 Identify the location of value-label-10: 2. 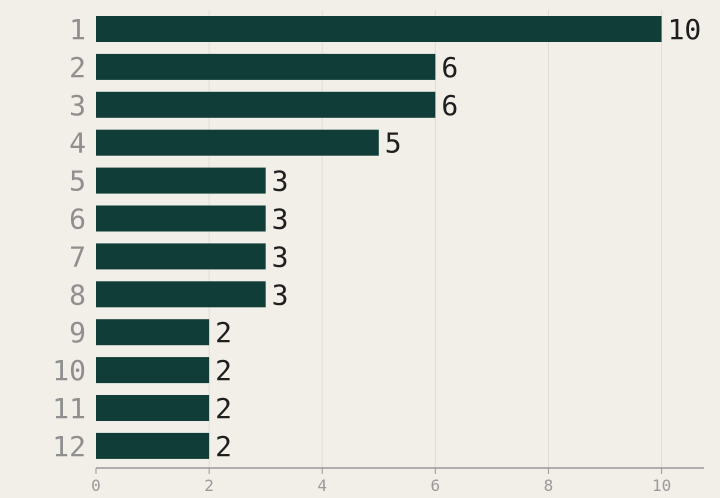
(223, 370).